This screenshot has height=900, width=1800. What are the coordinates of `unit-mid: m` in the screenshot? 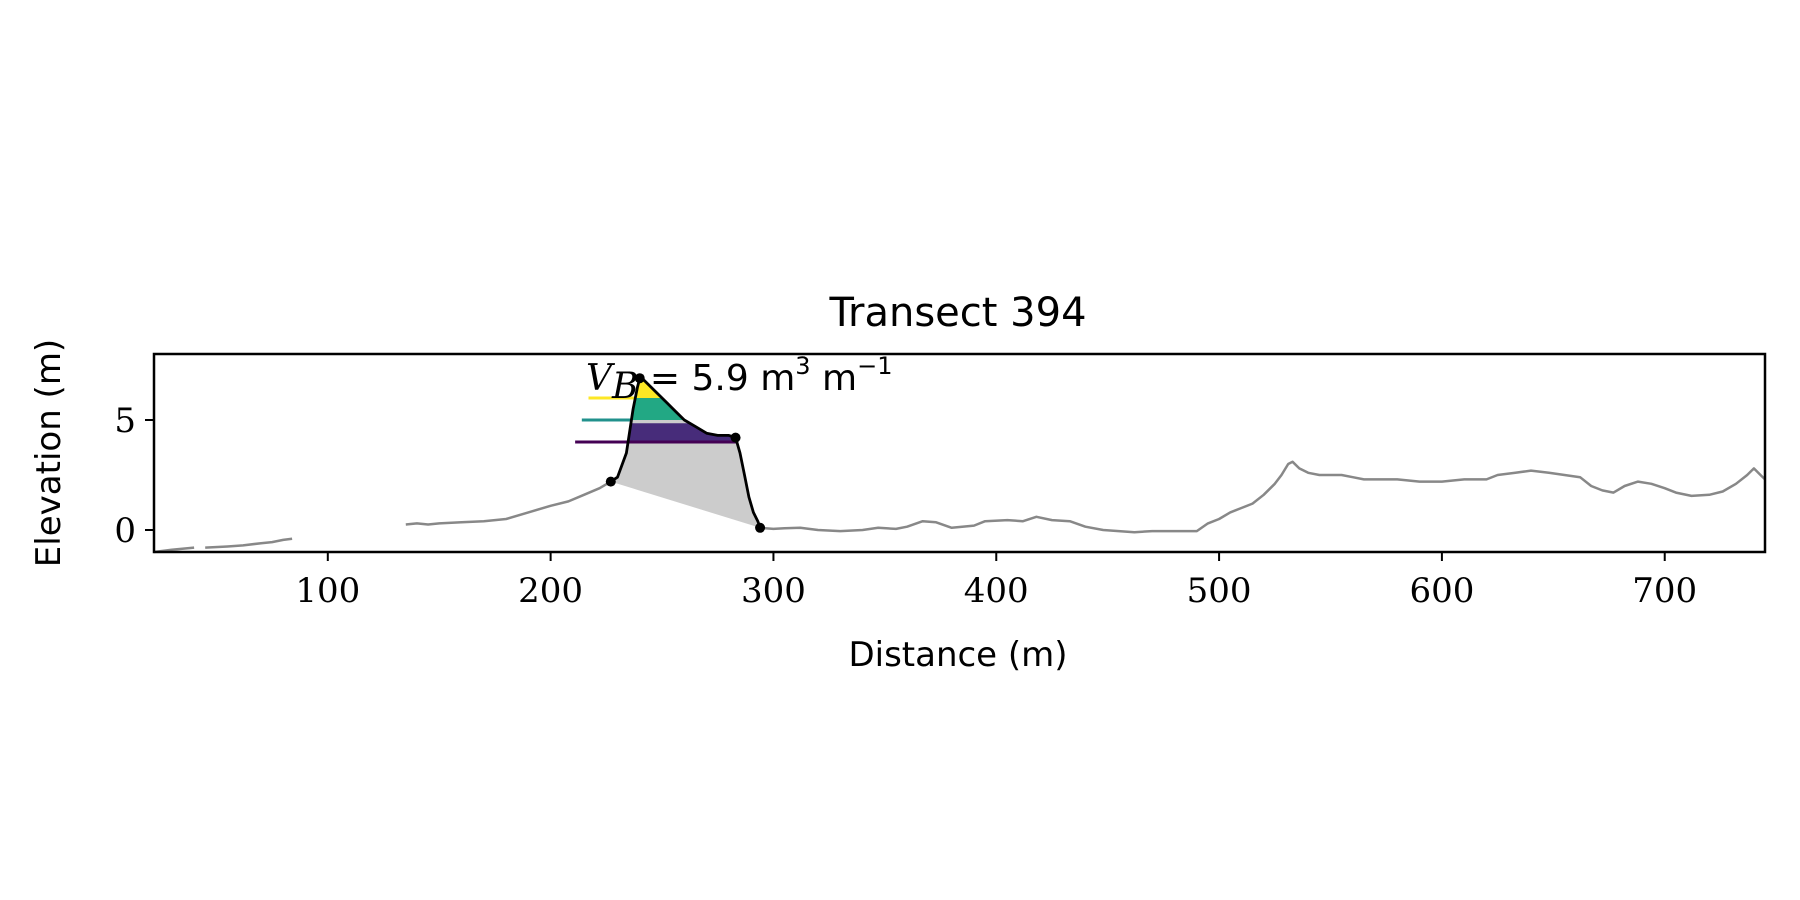 It's located at (834, 378).